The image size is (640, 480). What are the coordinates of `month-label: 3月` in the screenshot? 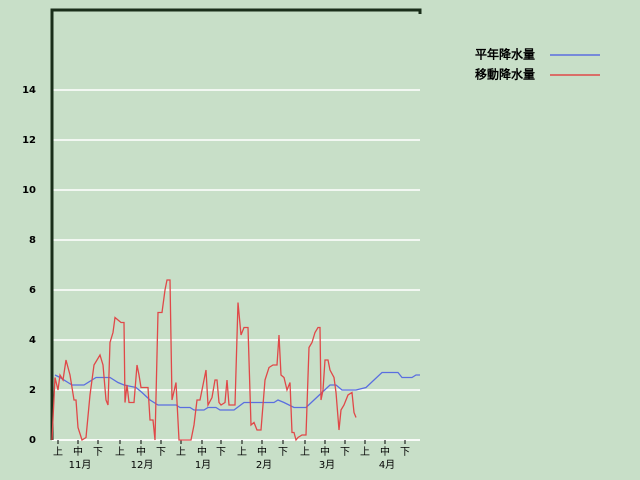 It's located at (327, 465).